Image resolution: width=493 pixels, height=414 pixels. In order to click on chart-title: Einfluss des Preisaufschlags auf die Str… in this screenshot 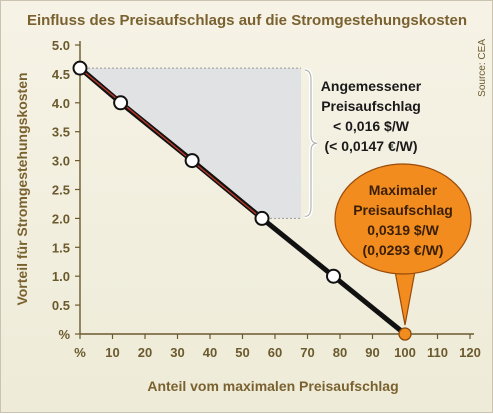, I will do `click(247, 20)`.